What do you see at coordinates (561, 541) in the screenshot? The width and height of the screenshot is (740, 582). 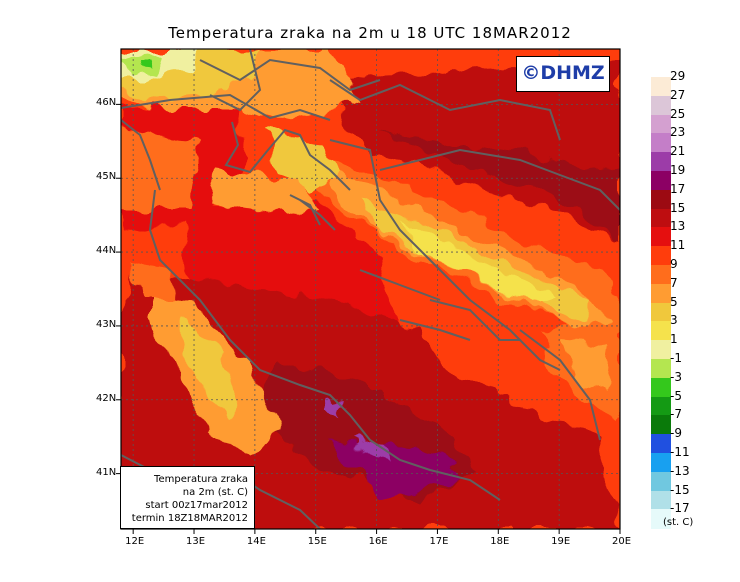 I see `lon-label: 19E` at bounding box center [561, 541].